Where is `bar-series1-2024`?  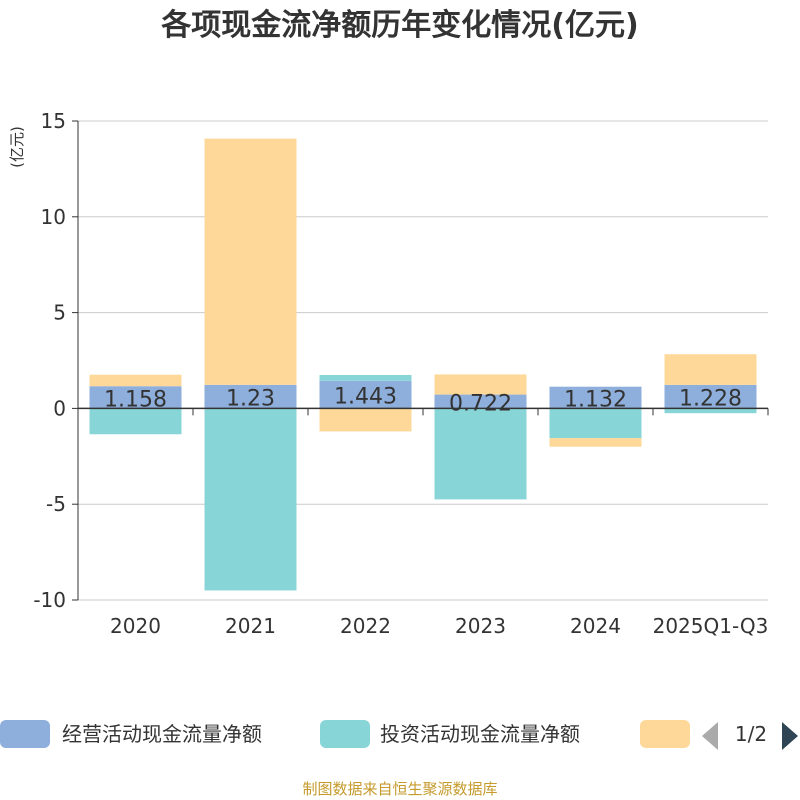
bar-series1-2024 is located at coordinates (595, 397).